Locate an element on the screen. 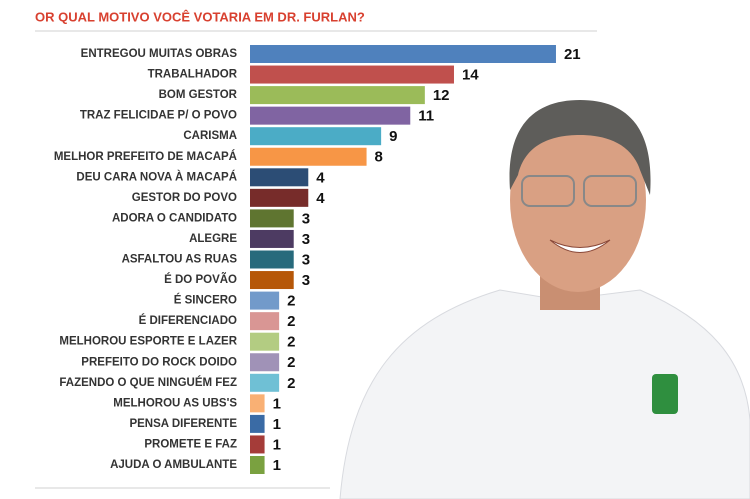 The image size is (750, 499). category-label: PREFEITO DO ROCK DOIDO is located at coordinates (159, 362).